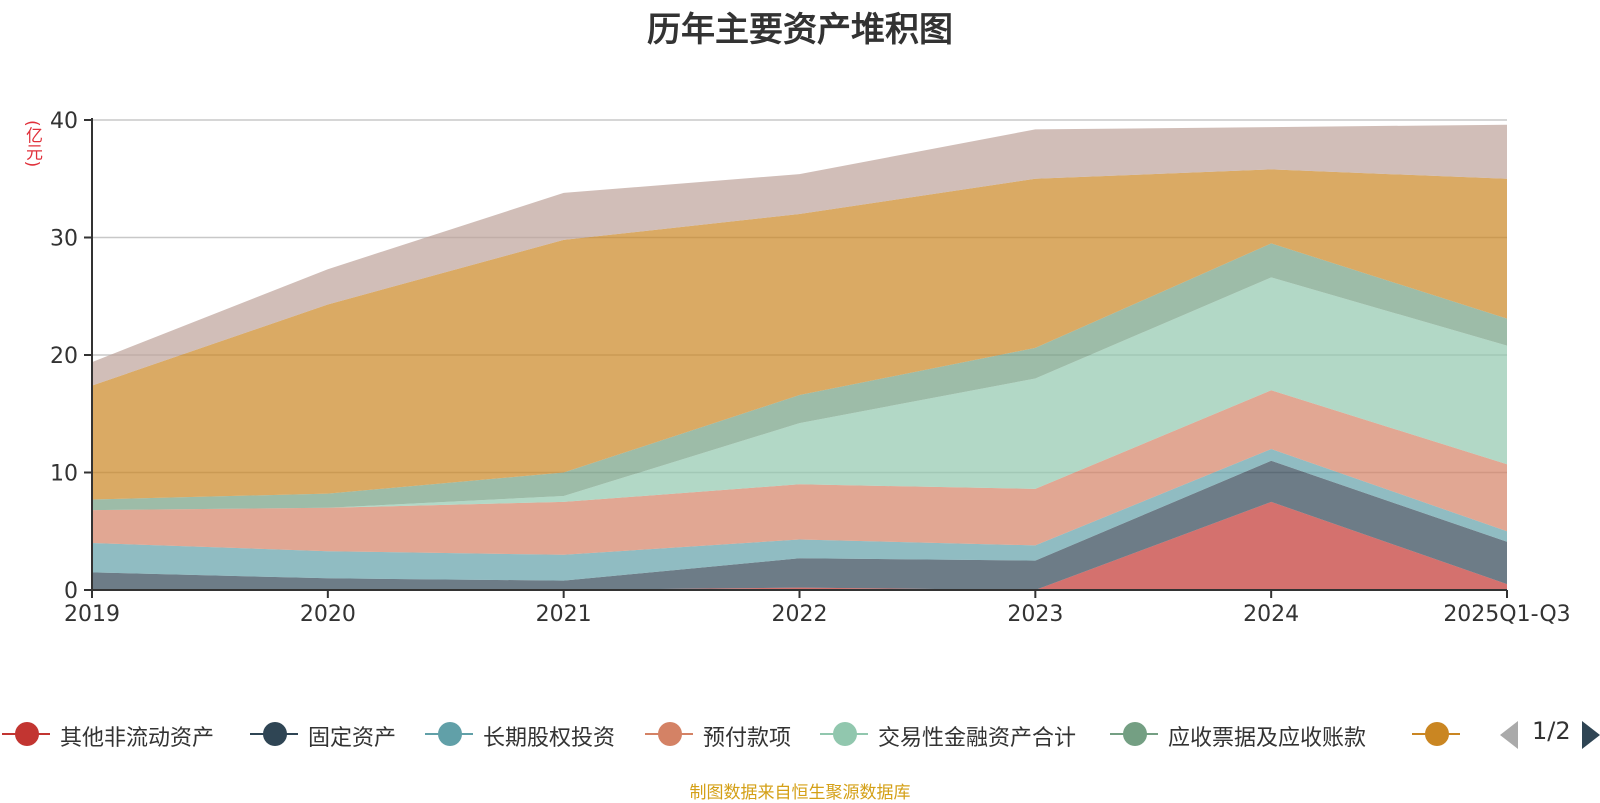 The image size is (1600, 803). Describe the element at coordinates (64, 239) in the screenshot. I see `y-tick-label: 30` at that location.